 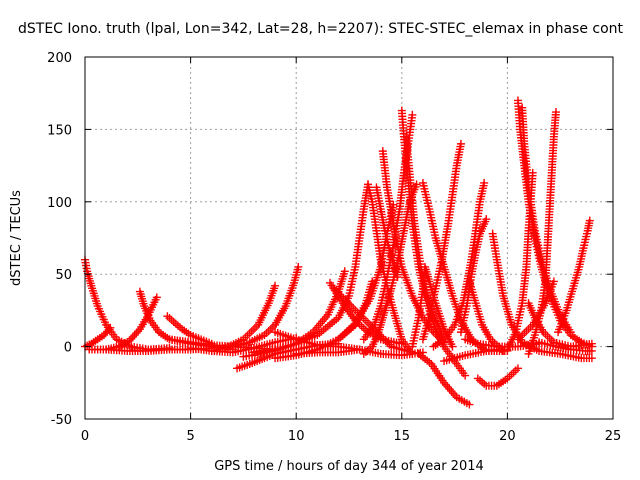 What do you see at coordinates (349, 466) in the screenshot?
I see `x-axis-label: GPS time / hours of day 344 of year 2014` at bounding box center [349, 466].